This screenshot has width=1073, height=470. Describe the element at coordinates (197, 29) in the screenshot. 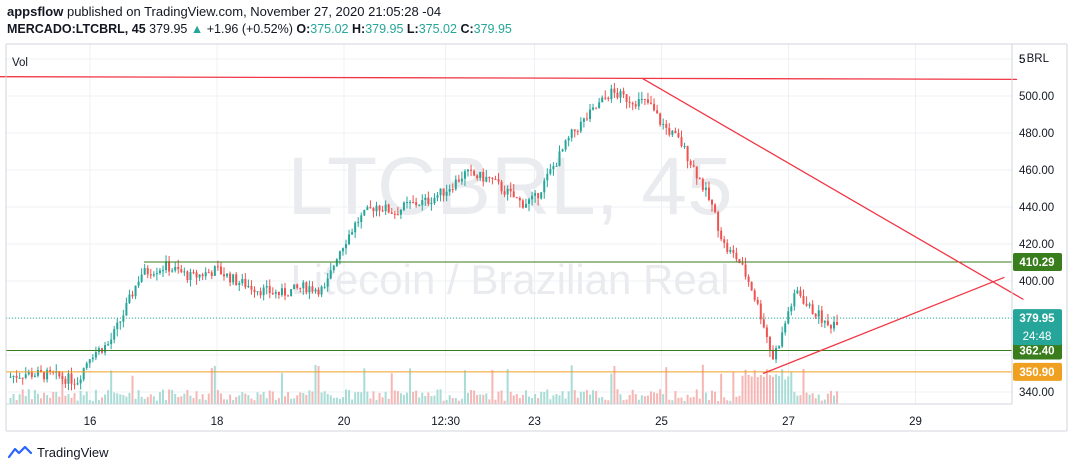

I see `up-arrow-icon: ▲` at that location.